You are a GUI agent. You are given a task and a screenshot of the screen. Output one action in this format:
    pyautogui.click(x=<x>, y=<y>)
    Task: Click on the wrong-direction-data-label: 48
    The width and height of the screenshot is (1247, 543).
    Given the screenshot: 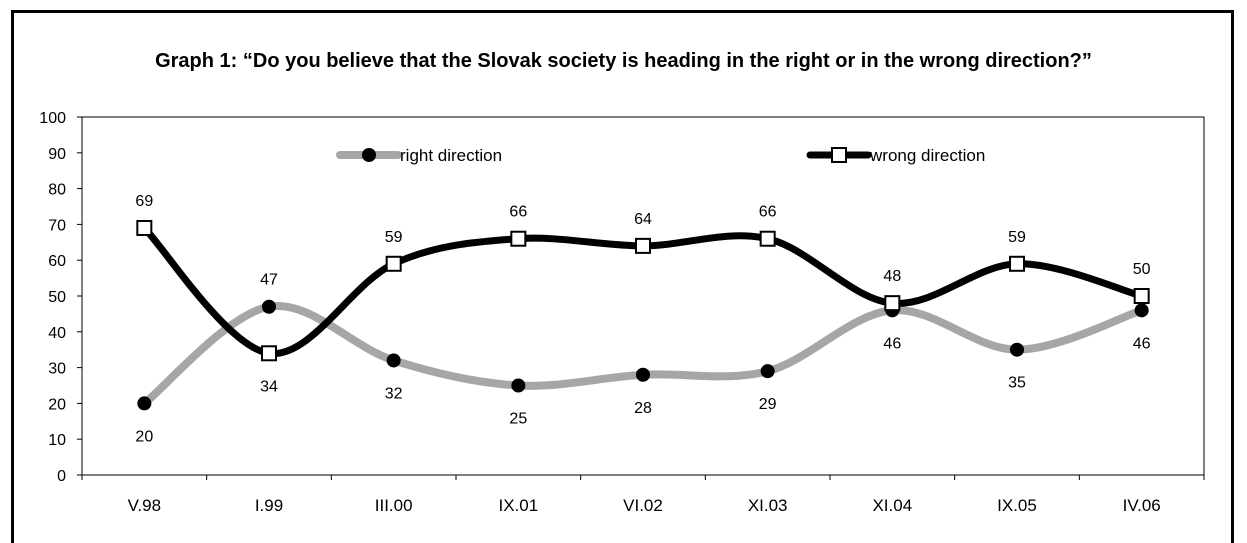 What is the action you would take?
    pyautogui.click(x=892, y=276)
    